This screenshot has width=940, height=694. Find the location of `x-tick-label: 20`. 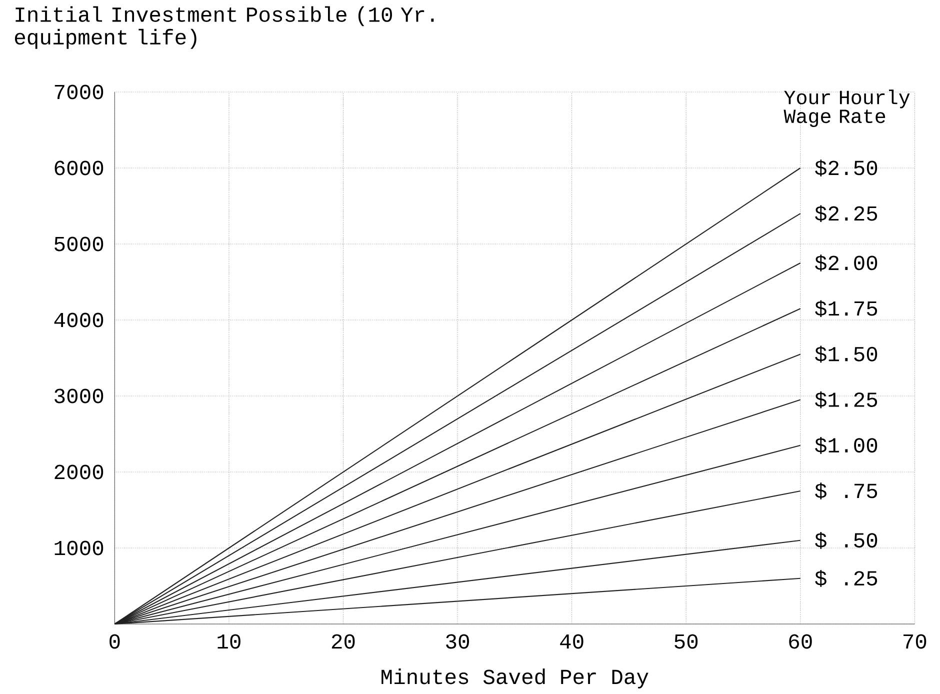

x-tick-label: 20 is located at coordinates (343, 641).